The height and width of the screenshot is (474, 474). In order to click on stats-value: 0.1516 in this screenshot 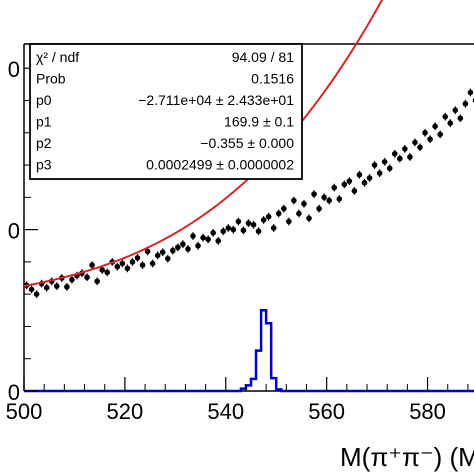, I will do `click(272, 79)`.